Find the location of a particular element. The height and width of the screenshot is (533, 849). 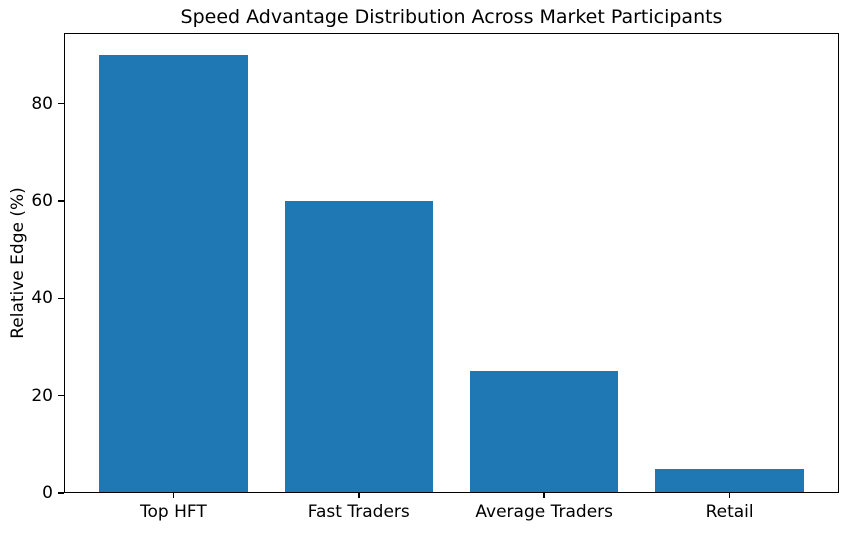

x-tick-label: Retail is located at coordinates (729, 512).